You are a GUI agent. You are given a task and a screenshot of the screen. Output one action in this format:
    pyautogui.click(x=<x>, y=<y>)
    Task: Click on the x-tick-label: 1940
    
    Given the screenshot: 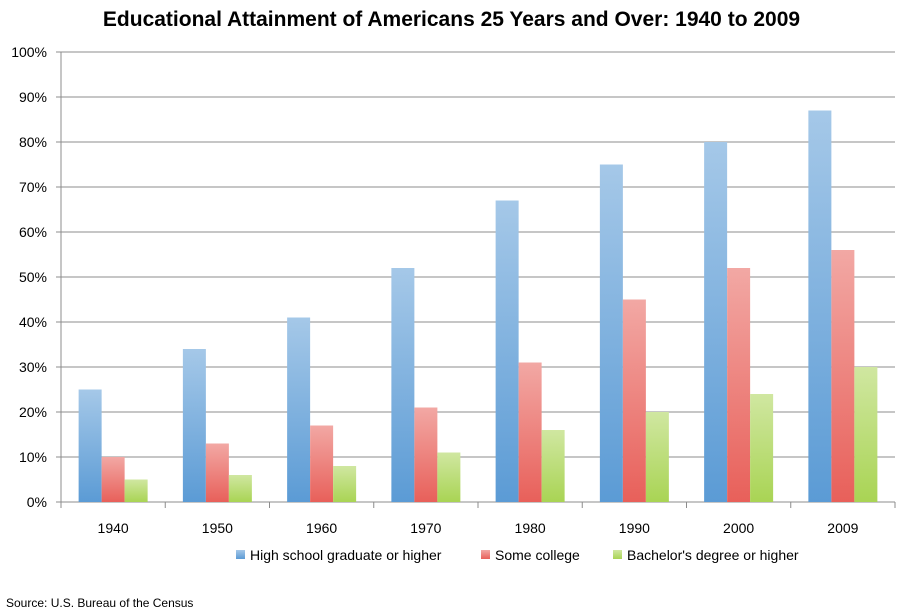 What is the action you would take?
    pyautogui.click(x=113, y=528)
    